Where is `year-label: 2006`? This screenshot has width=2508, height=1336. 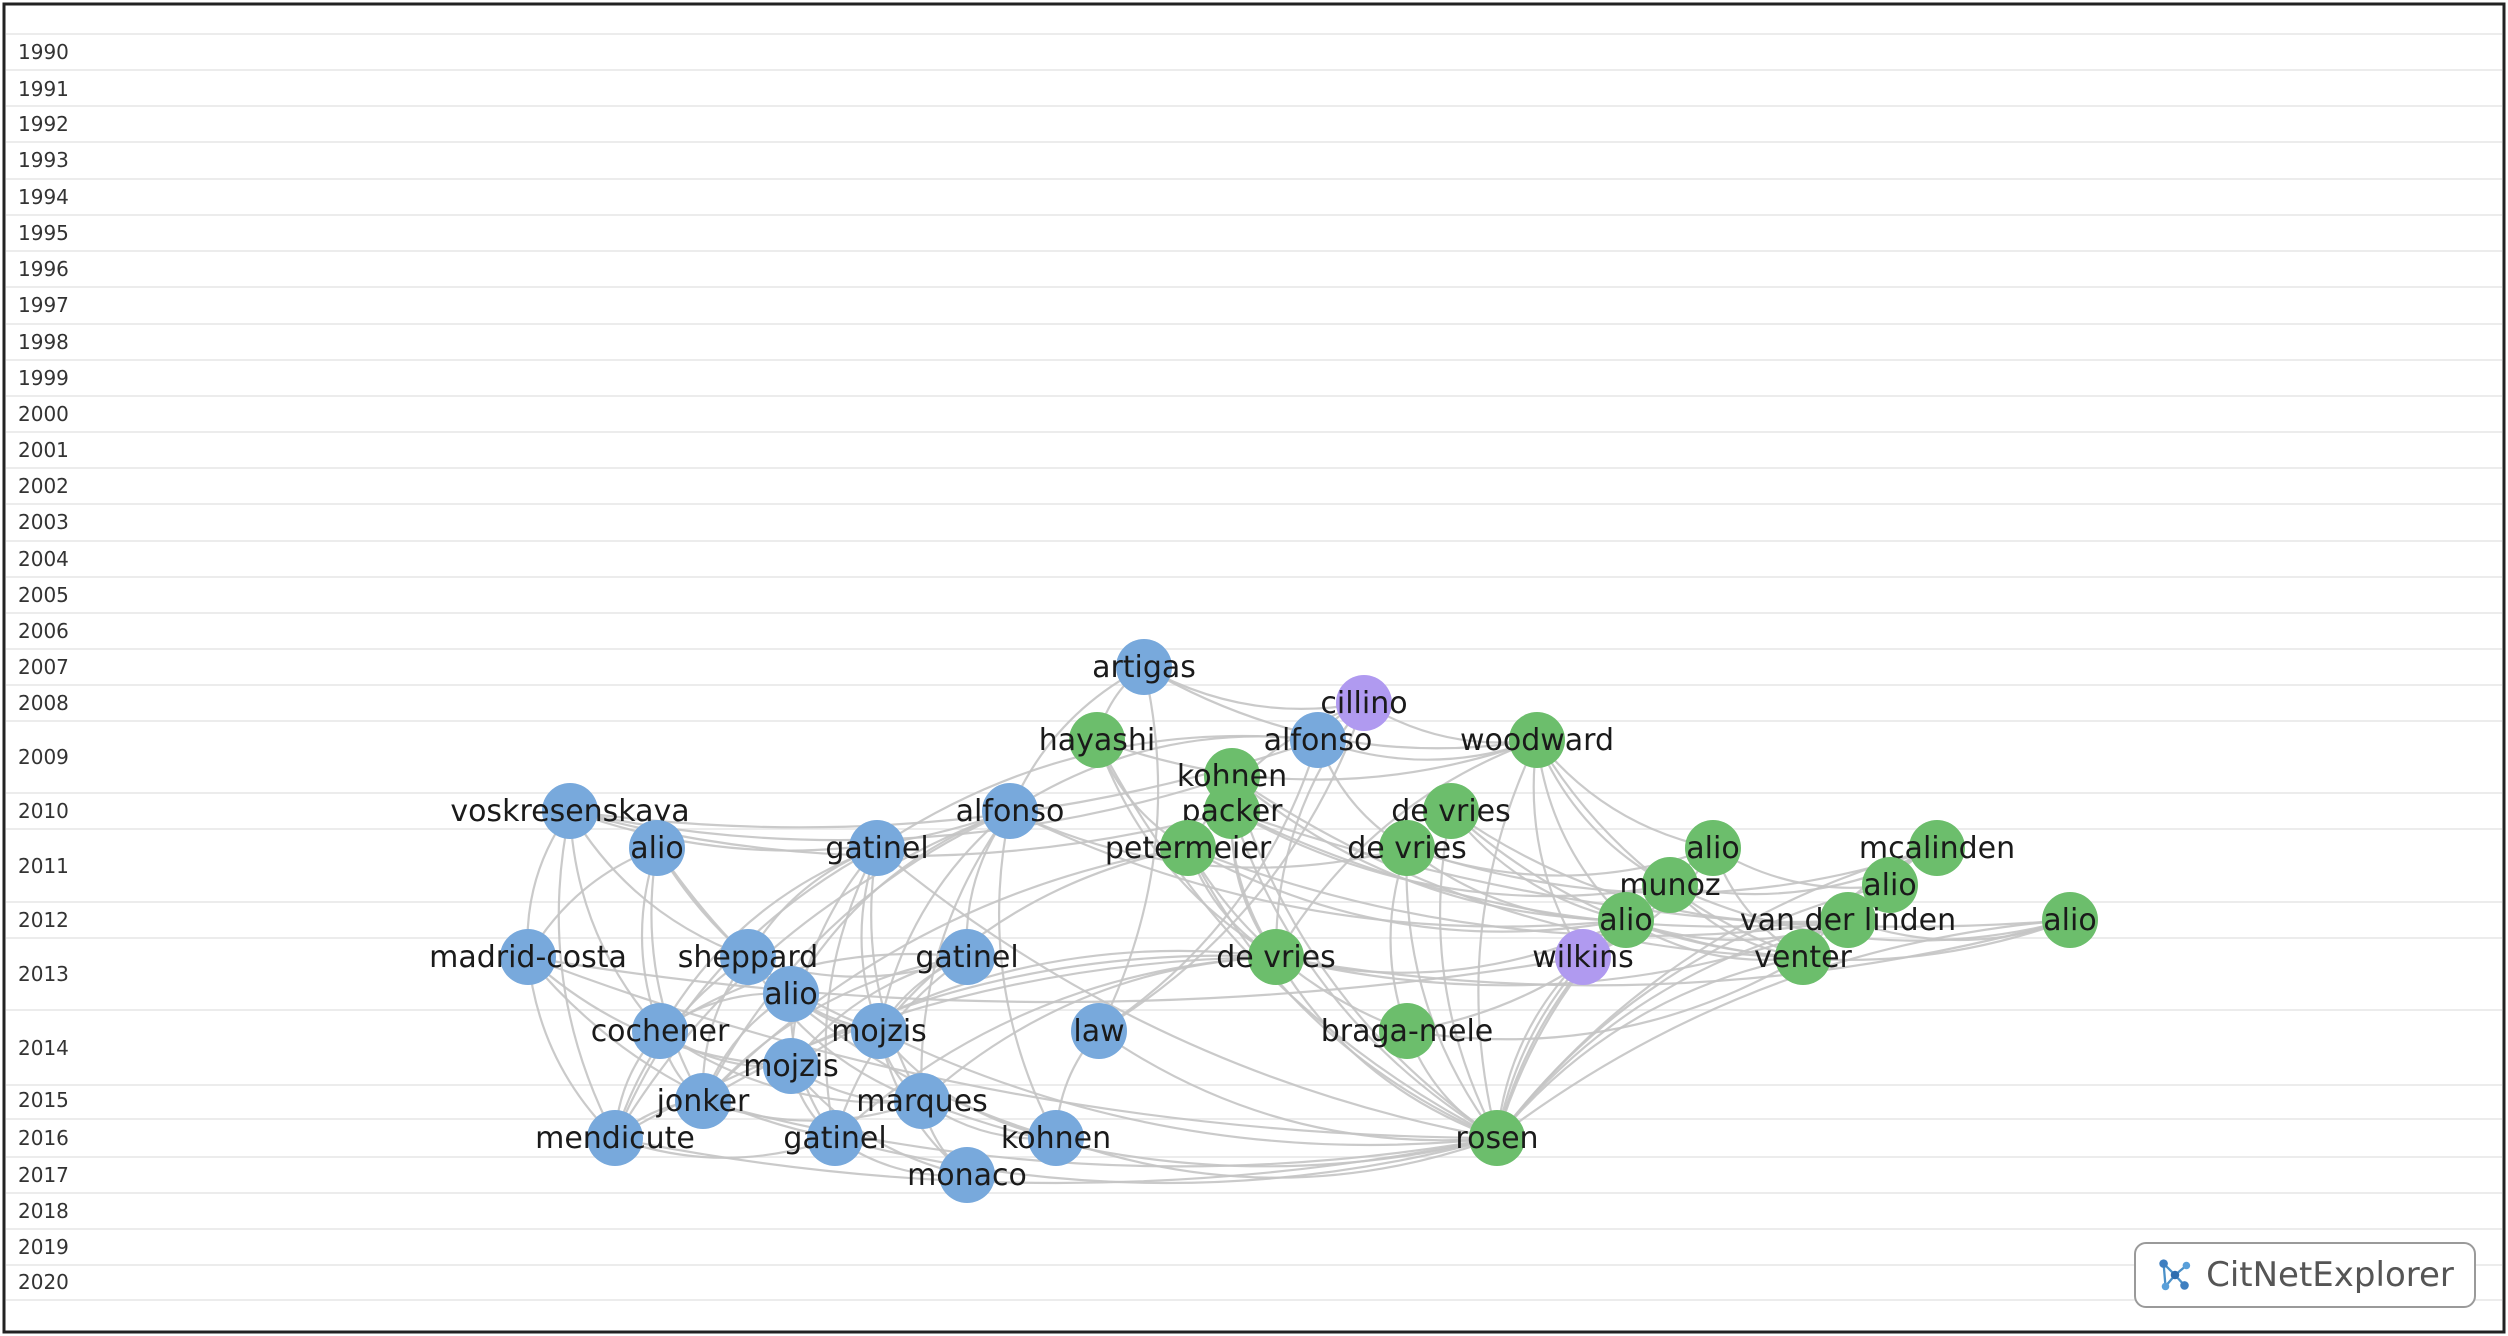
year-label: 2006 is located at coordinates (43, 631).